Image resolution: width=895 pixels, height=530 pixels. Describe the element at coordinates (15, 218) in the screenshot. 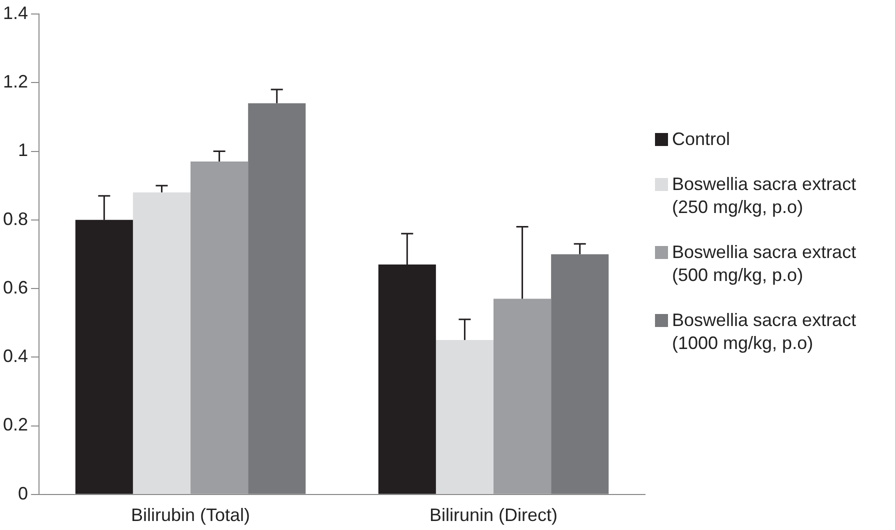

I see `y-tick-label: 0.8` at that location.